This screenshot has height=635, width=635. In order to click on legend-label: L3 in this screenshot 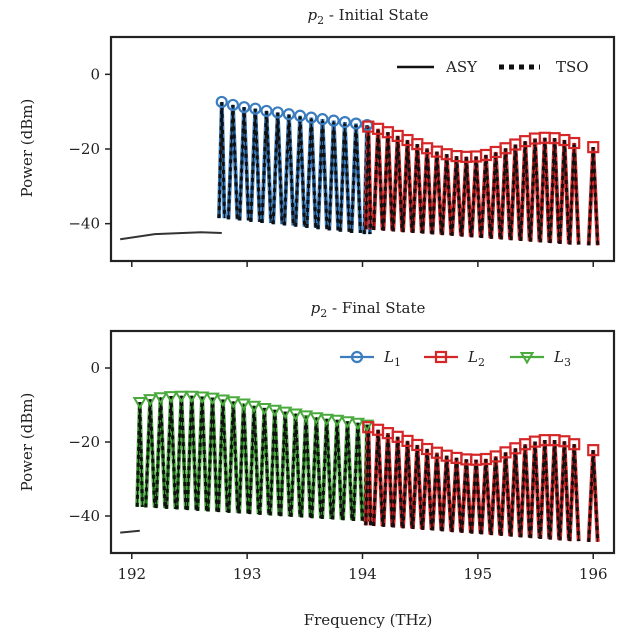, I will do `click(562, 358)`.